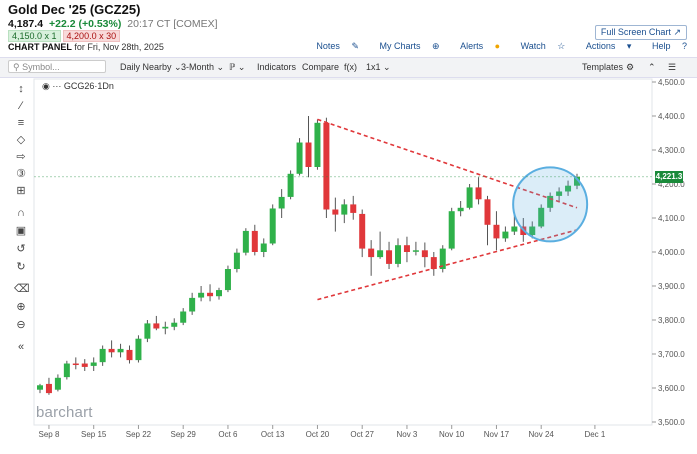 The image size is (697, 454). I want to click on trash-icon: ⌫, so click(22, 289).